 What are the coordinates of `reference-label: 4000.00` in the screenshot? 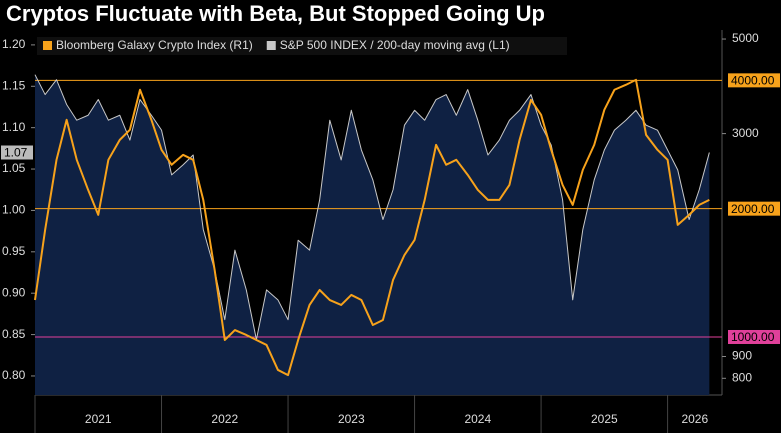 It's located at (753, 81).